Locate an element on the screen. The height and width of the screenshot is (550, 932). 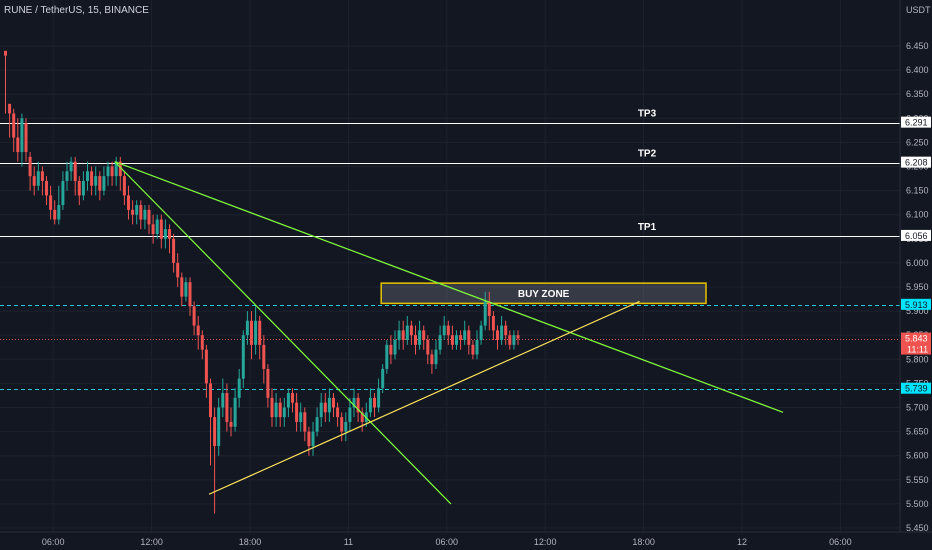
price-tick-label: 5.950 is located at coordinates (917, 287).